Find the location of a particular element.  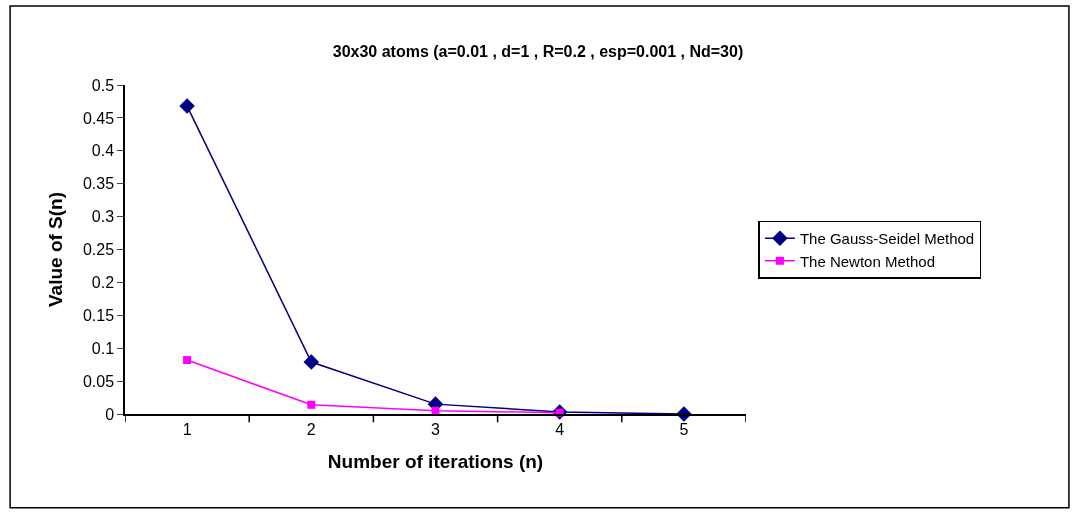

y-axis-title: Value of S(n) is located at coordinates (56, 249).